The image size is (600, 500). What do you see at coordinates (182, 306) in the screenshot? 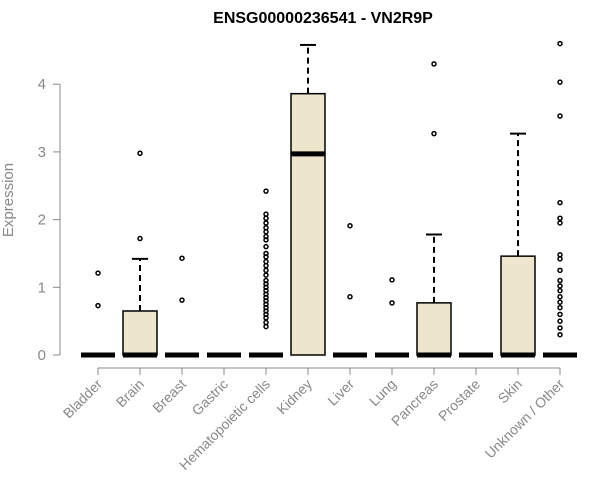
I see `box-breast` at bounding box center [182, 306].